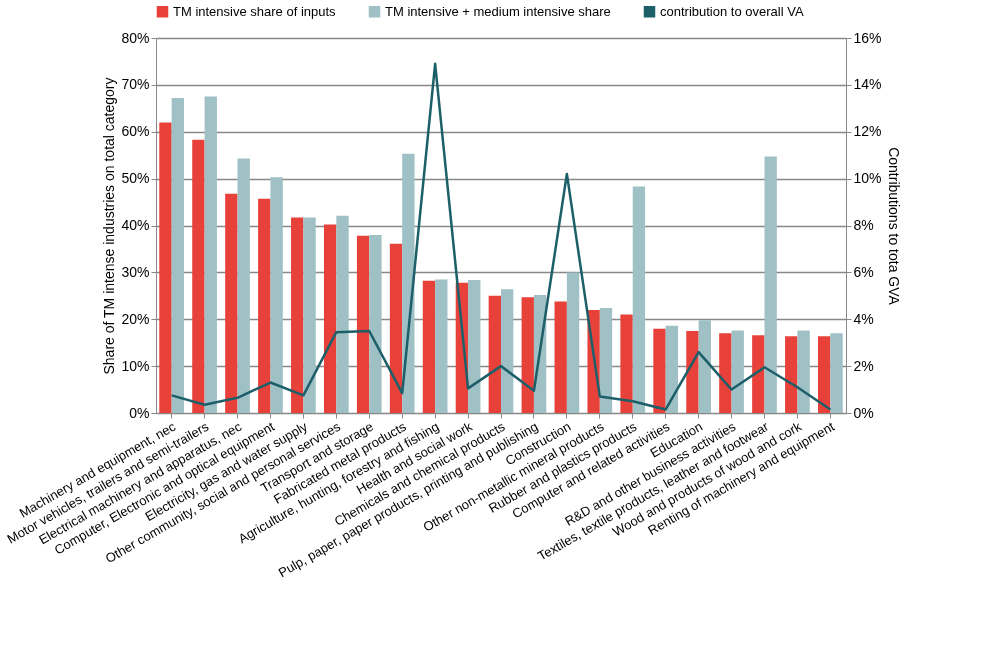  What do you see at coordinates (135, 318) in the screenshot?
I see `y-tick-label: 20%` at bounding box center [135, 318].